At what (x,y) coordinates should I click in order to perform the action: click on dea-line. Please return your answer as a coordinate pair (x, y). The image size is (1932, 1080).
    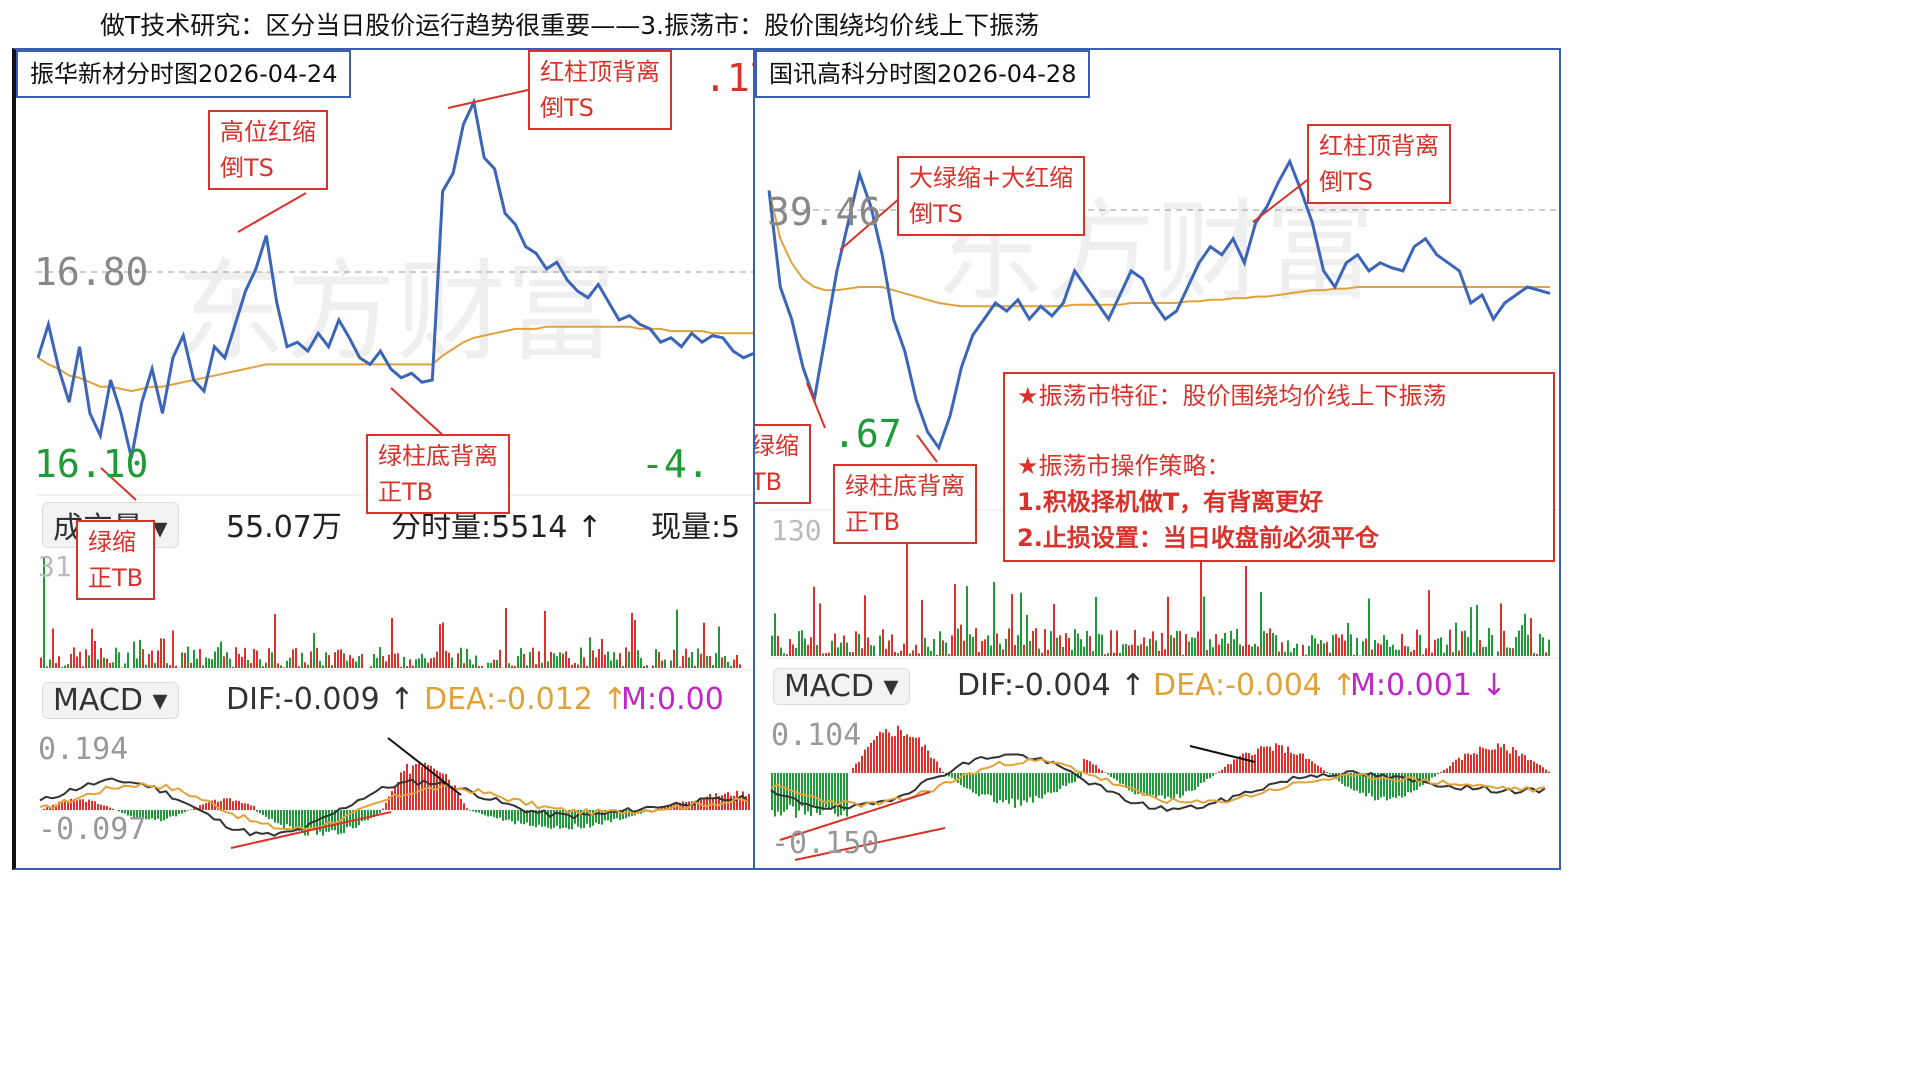
    Looking at the image, I should click on (394, 806).